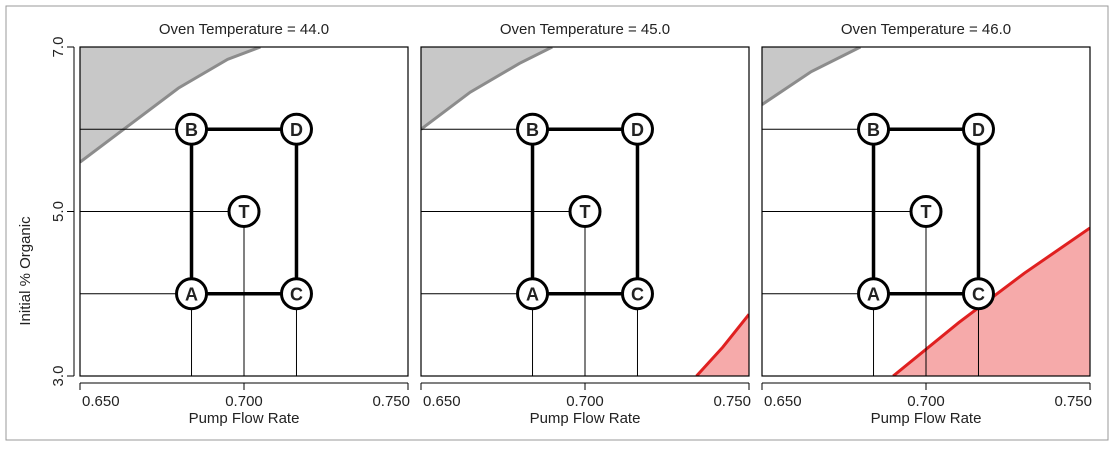 The width and height of the screenshot is (1114, 451). Describe the element at coordinates (58, 47) in the screenshot. I see `y-tick-label: 7.0` at that location.